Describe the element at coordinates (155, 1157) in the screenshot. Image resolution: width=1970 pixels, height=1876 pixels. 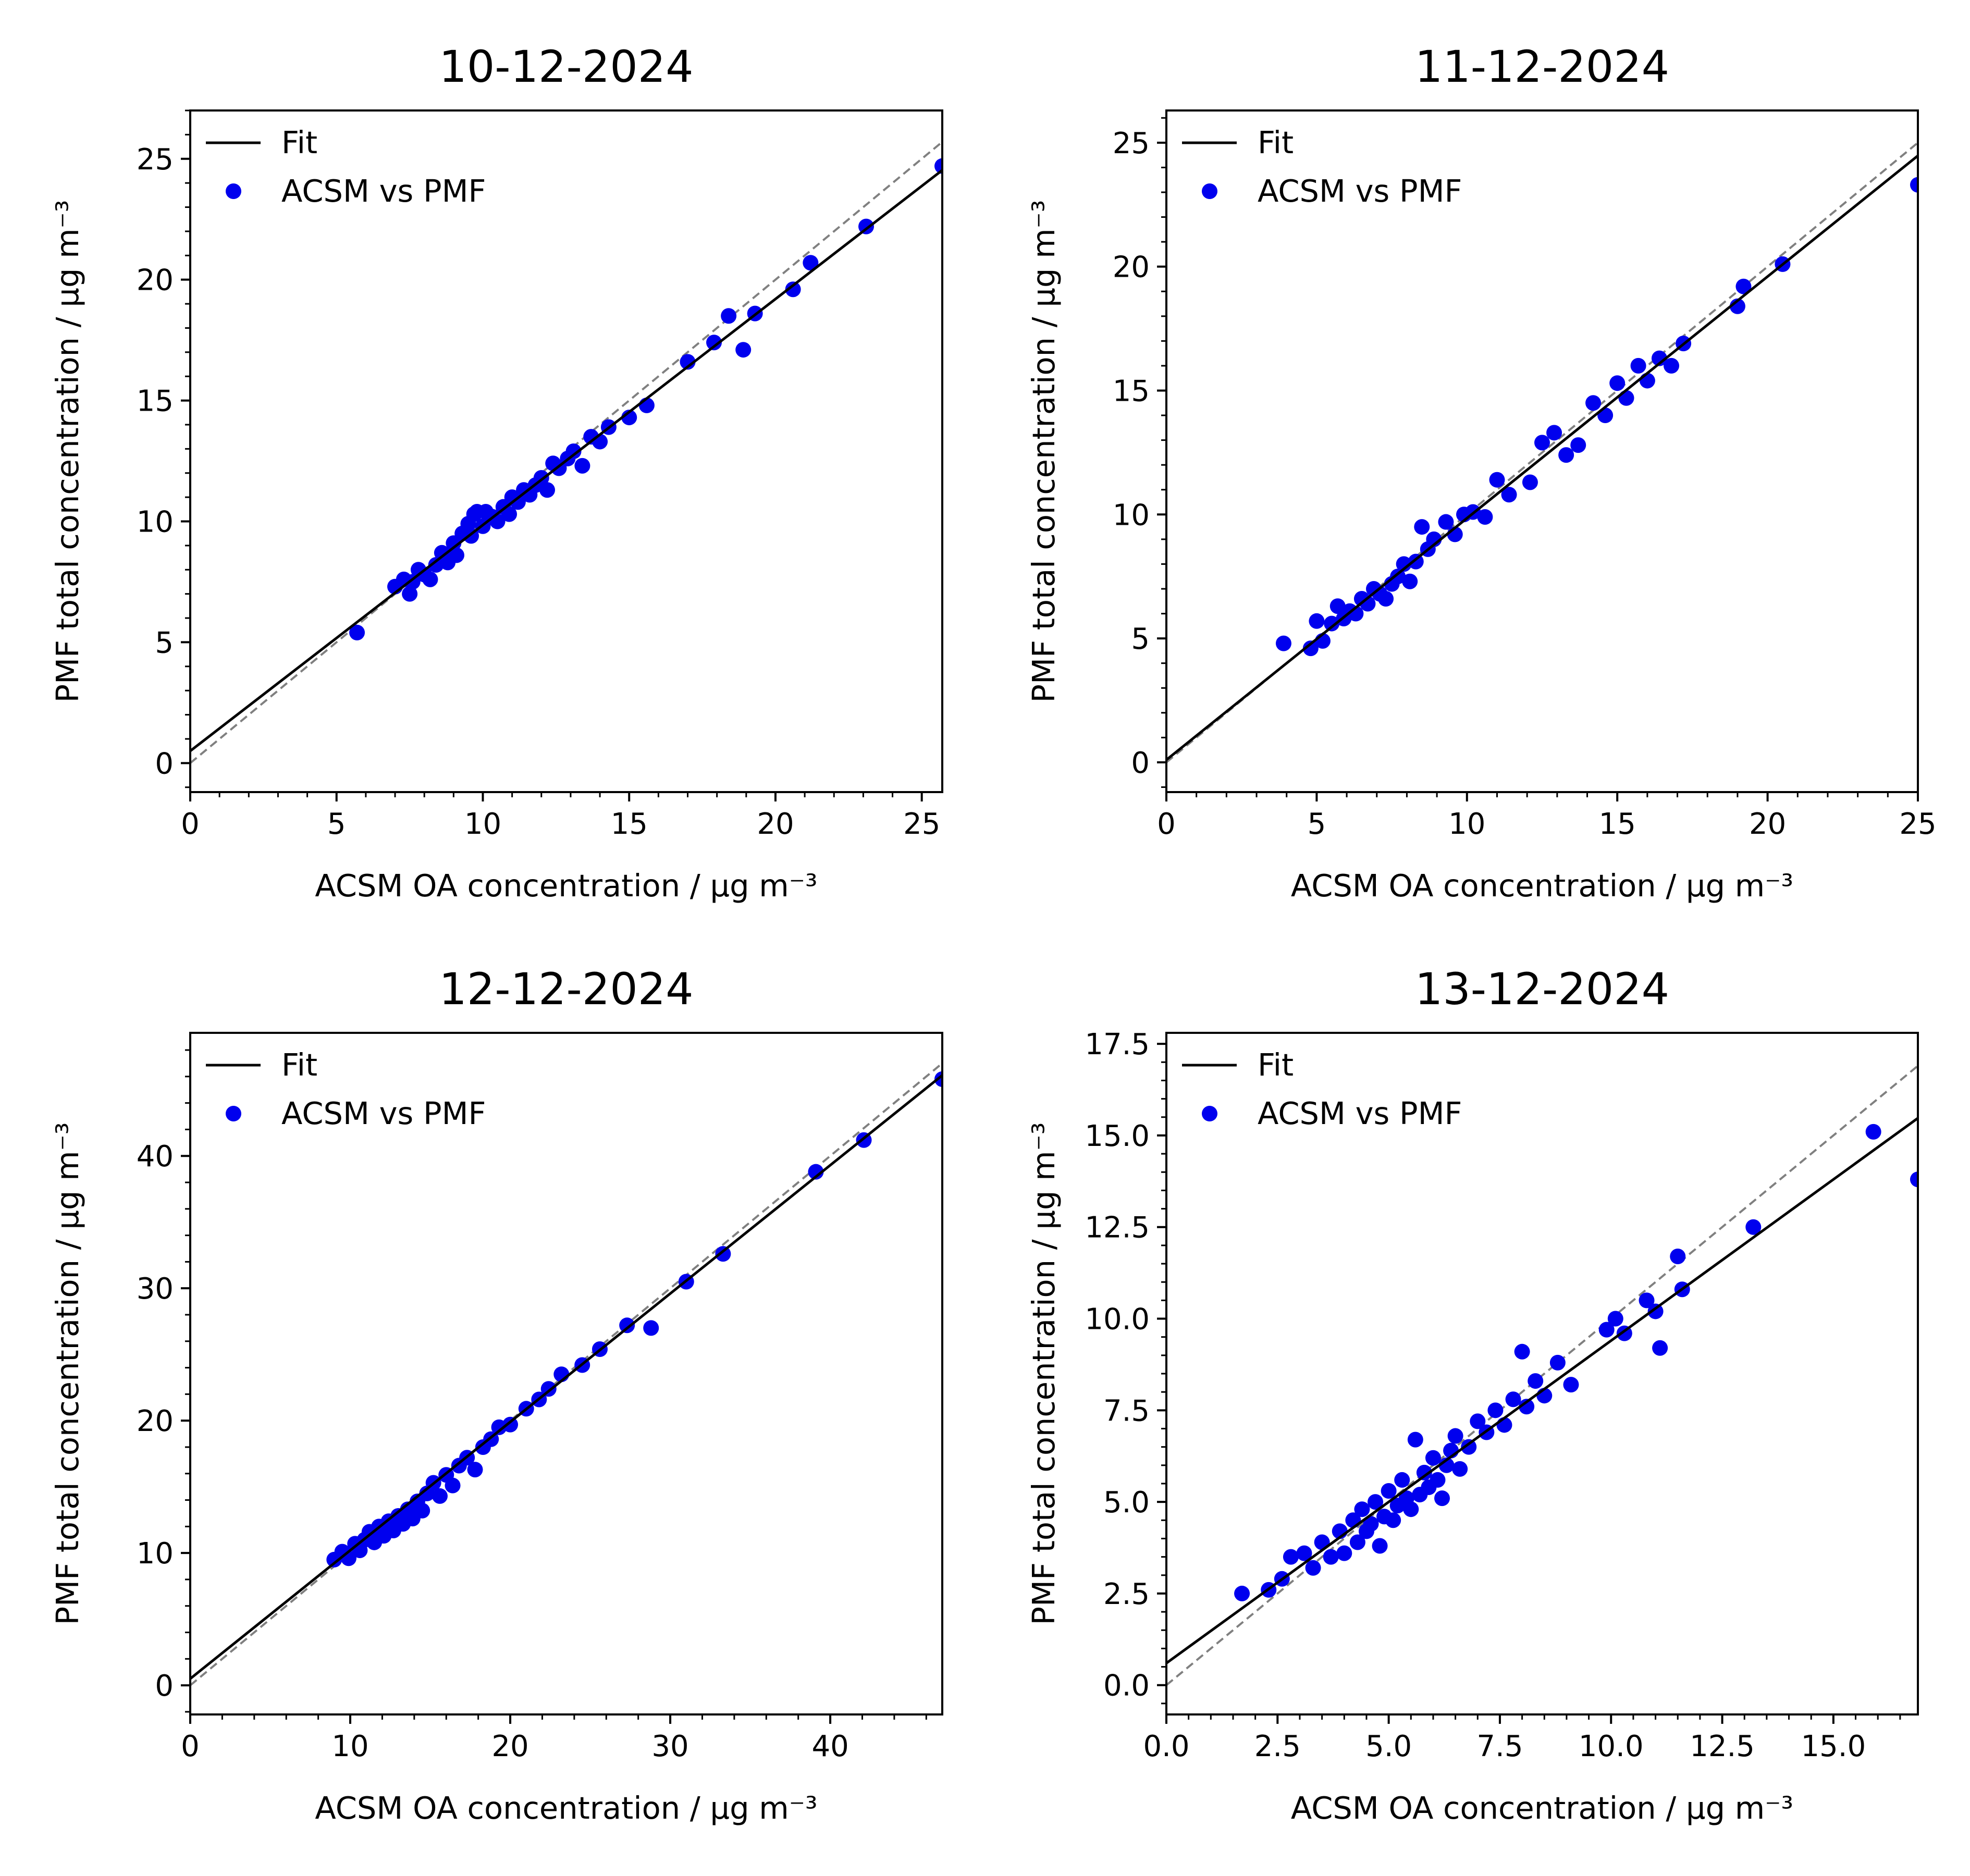
I see `y-tick-label: 40` at that location.